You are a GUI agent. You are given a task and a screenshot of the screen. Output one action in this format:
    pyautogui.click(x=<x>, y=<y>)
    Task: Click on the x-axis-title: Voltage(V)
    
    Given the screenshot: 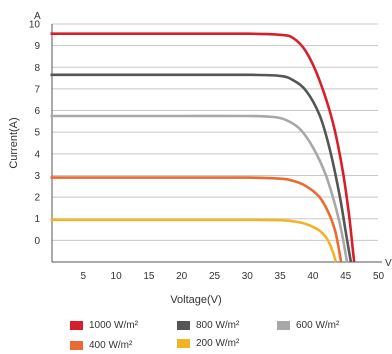 What is the action you would take?
    pyautogui.click(x=195, y=300)
    